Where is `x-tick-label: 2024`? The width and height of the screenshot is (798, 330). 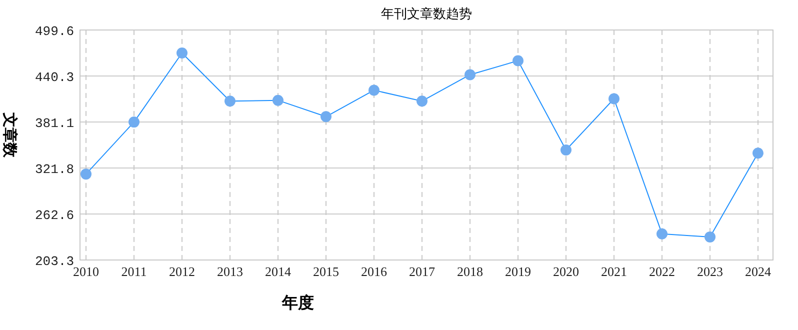 x-tick-label: 2024 is located at coordinates (758, 271).